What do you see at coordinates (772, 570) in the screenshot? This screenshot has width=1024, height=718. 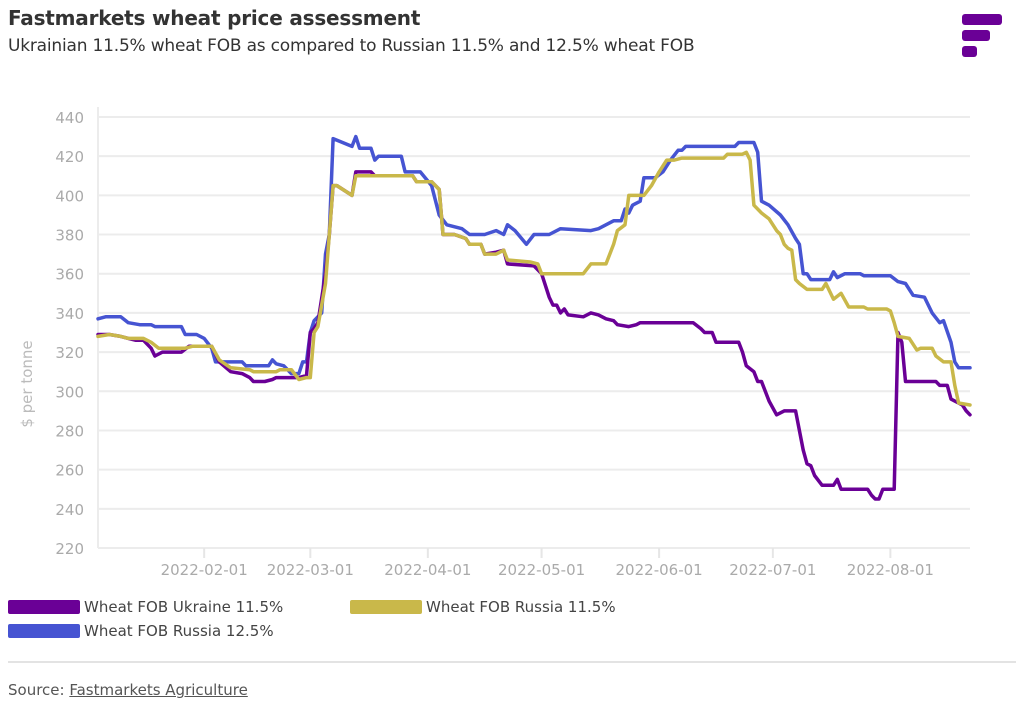 I see `x-tick-label: 2022-07-01` at bounding box center [772, 570].